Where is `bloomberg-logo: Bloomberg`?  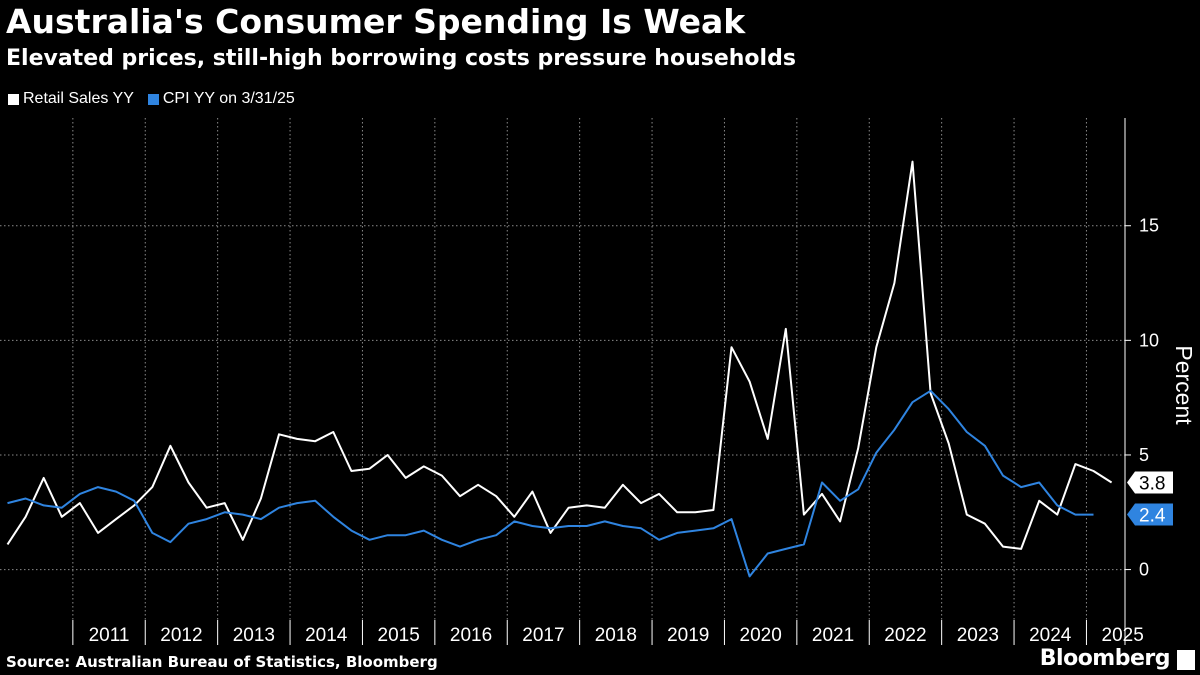 bloomberg-logo: Bloomberg is located at coordinates (1105, 658).